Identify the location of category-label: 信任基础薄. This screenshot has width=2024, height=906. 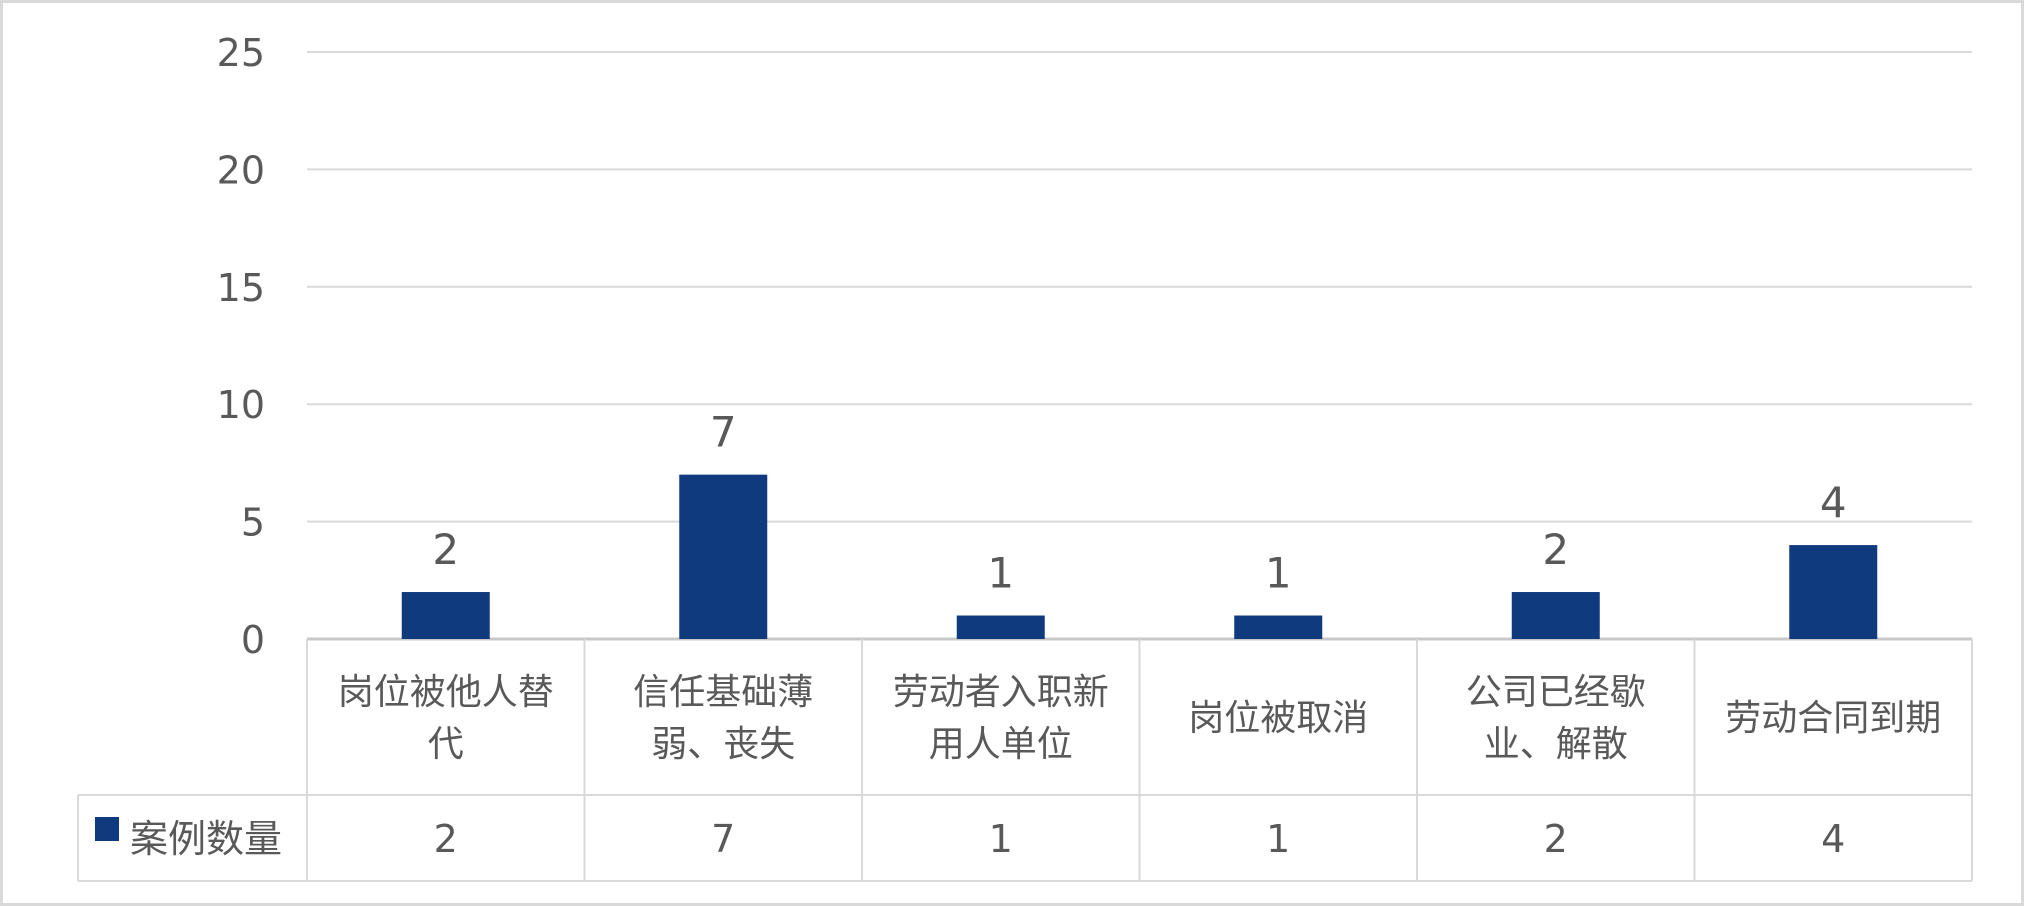
(723, 692).